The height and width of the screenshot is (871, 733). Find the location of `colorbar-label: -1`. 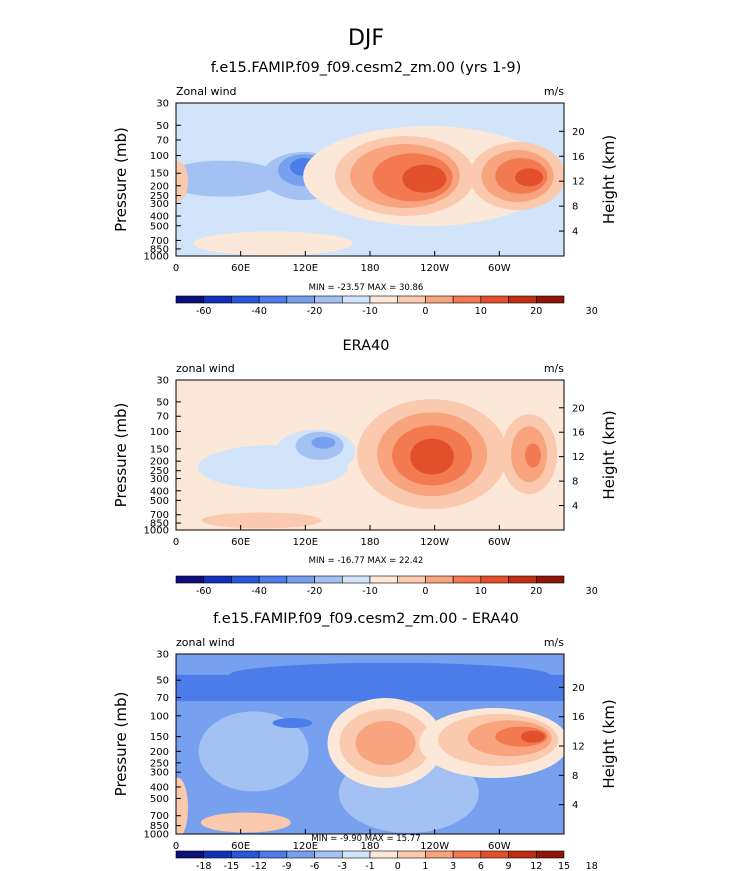

colorbar-label: -1 is located at coordinates (369, 866).